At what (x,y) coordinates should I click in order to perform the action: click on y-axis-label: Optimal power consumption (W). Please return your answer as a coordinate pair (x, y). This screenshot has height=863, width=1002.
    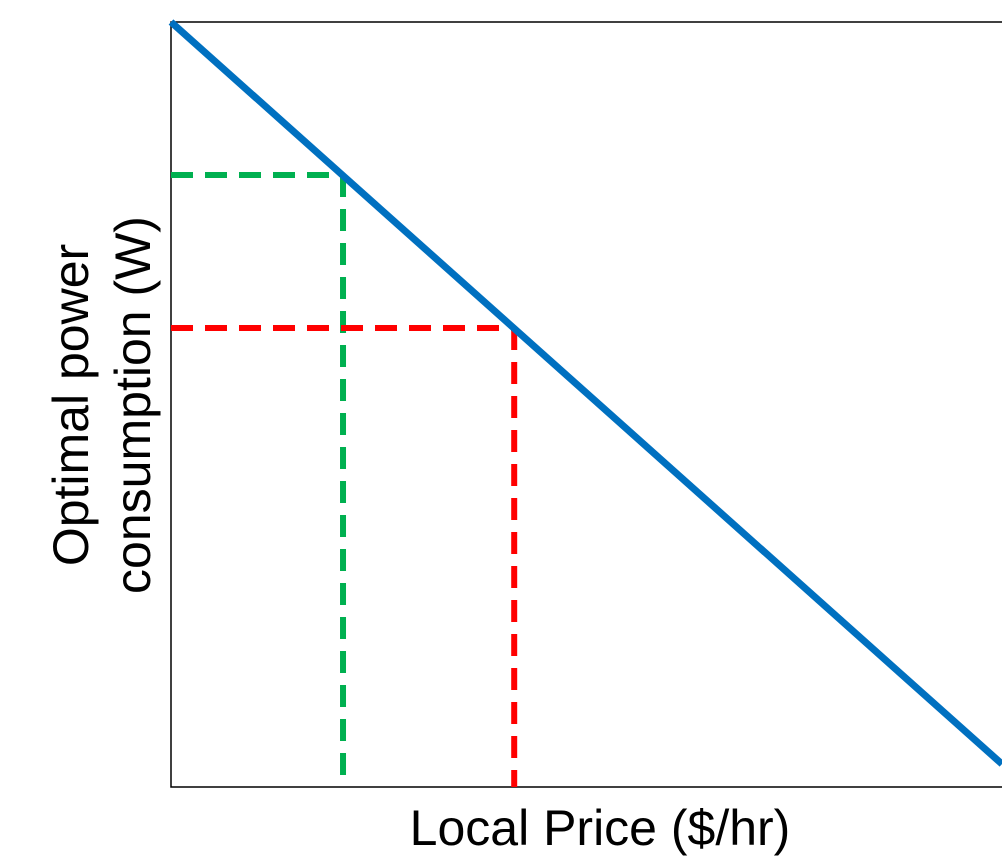
    Looking at the image, I should click on (102, 405).